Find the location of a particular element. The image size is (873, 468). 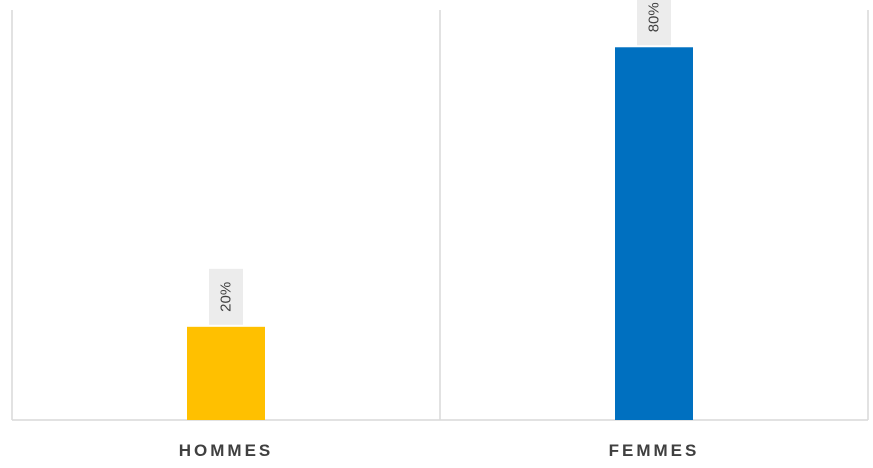

bar-femmes is located at coordinates (654, 233).